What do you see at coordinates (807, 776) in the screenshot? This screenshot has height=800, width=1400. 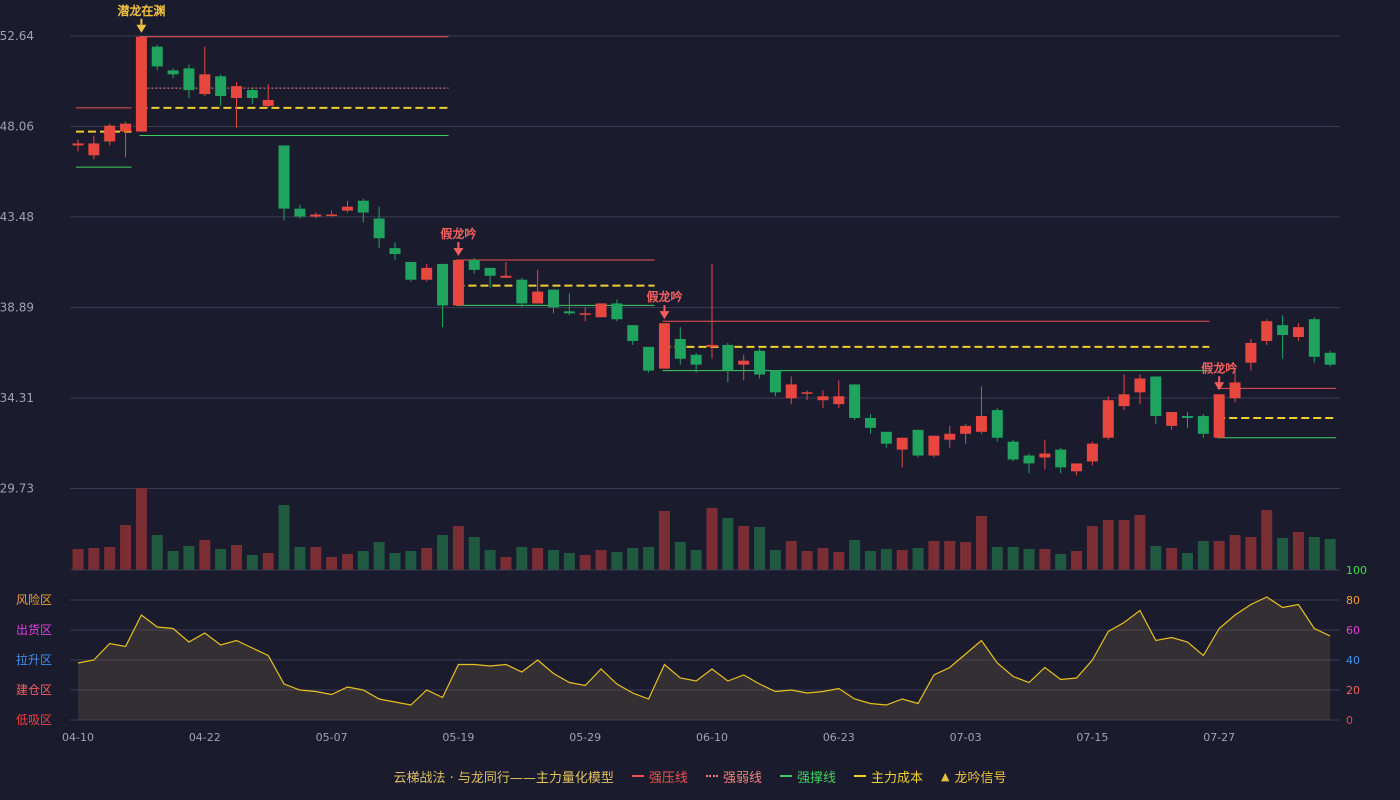 I see `legend-item-strong-support: 强撑线` at bounding box center [807, 776].